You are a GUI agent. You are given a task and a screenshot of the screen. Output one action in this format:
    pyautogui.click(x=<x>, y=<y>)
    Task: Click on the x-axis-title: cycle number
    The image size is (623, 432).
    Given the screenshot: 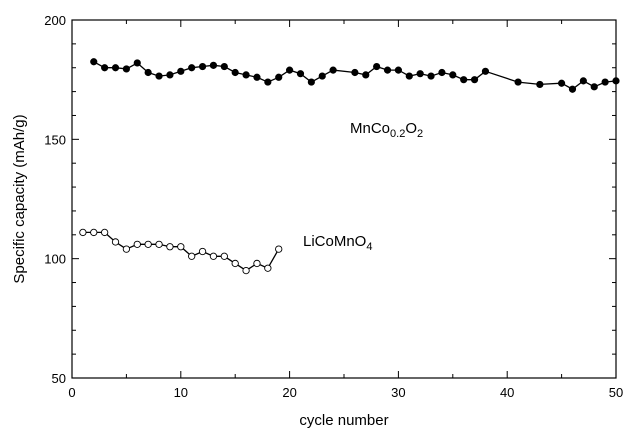 What is the action you would take?
    pyautogui.click(x=343, y=420)
    